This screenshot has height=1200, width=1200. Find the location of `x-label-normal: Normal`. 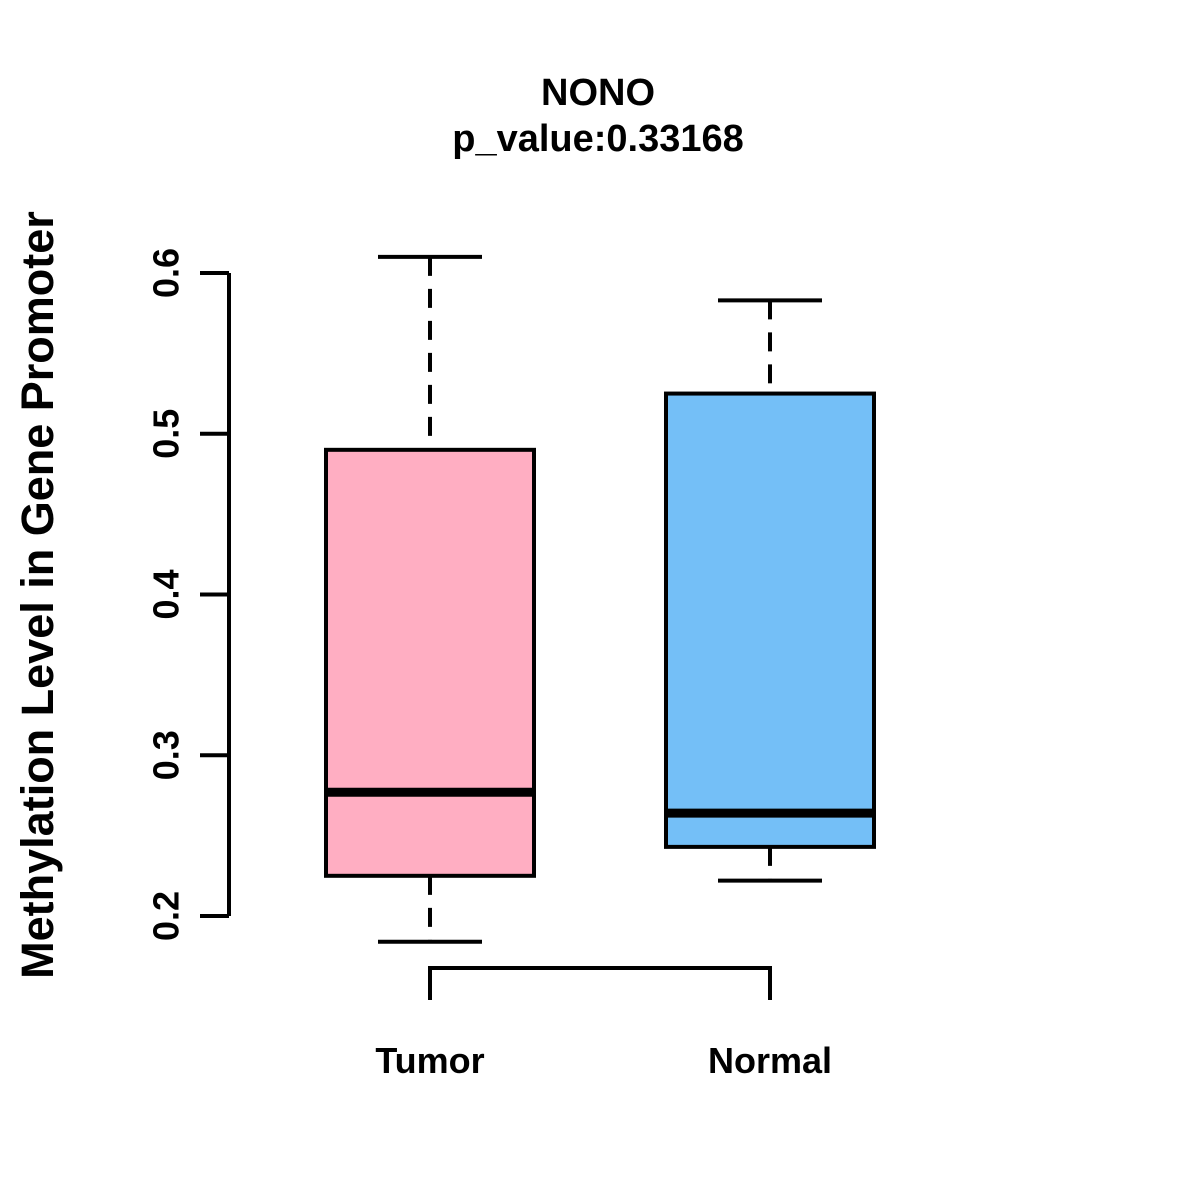

x-label-normal: Normal is located at coordinates (770, 1060).